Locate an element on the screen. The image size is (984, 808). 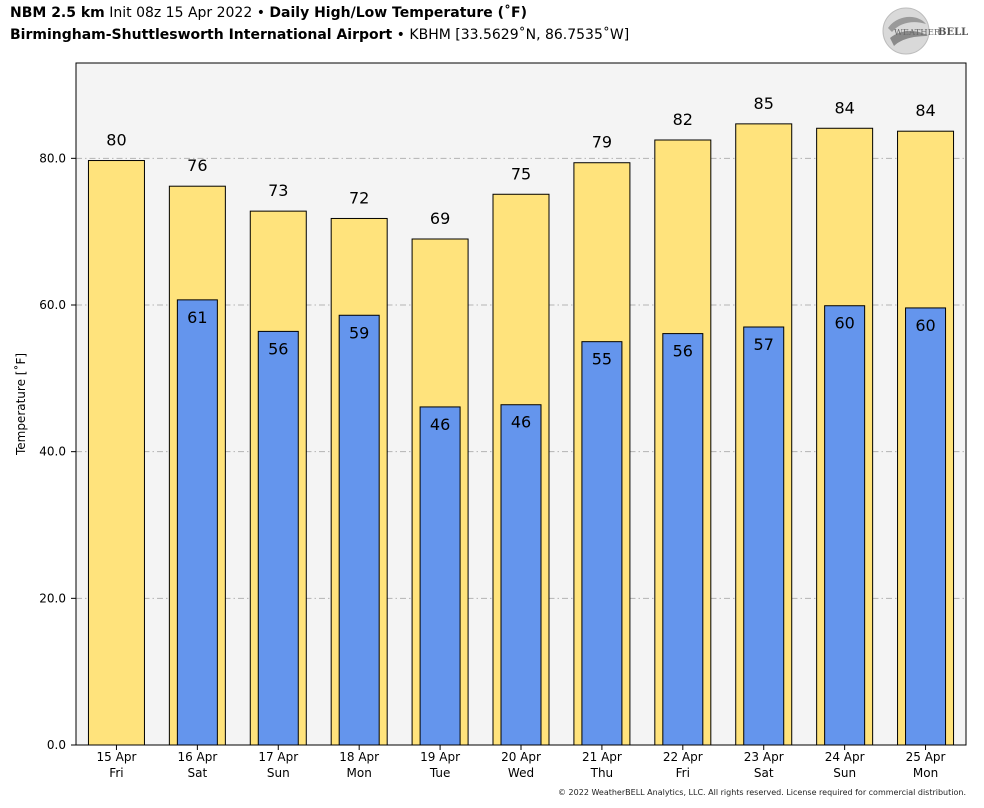
high-temp-label: 73 is located at coordinates (278, 190).